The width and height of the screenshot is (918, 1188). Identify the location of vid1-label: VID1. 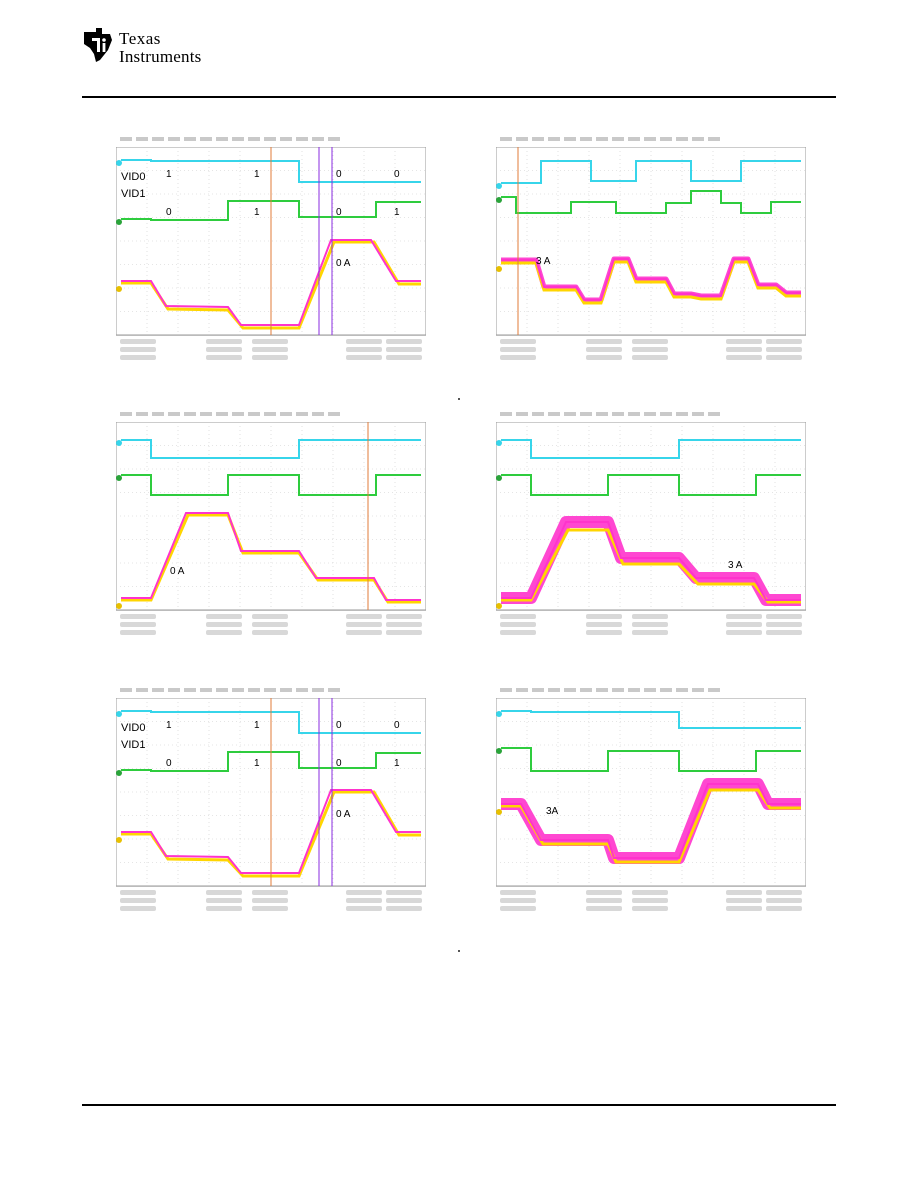
(133, 745).